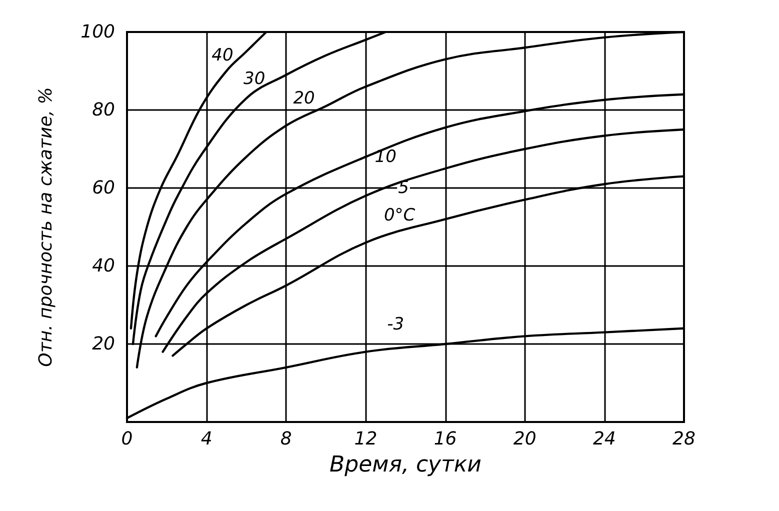 The height and width of the screenshot is (511, 779). I want to click on annotation: 40, so click(223, 55).